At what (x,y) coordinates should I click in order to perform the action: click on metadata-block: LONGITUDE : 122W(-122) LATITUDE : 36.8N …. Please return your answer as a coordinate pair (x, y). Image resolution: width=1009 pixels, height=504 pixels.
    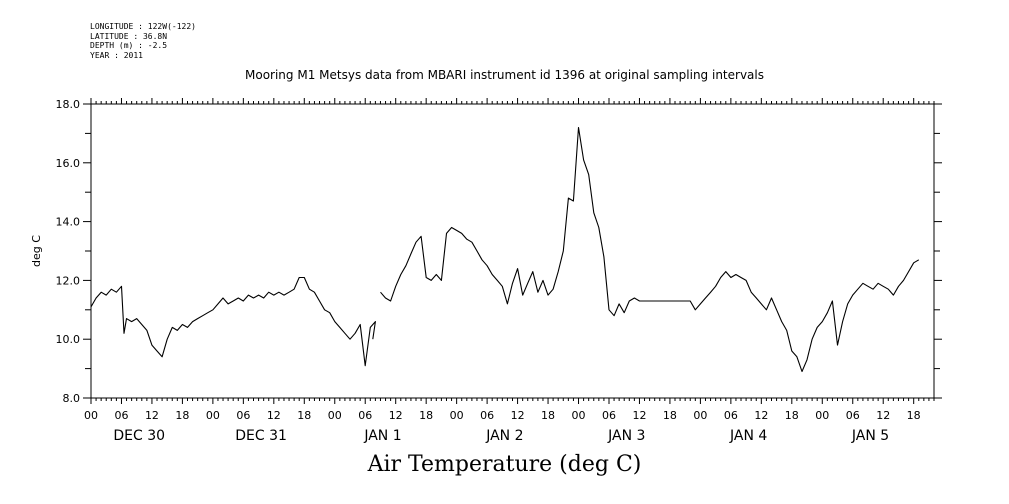
    Looking at the image, I should click on (143, 41).